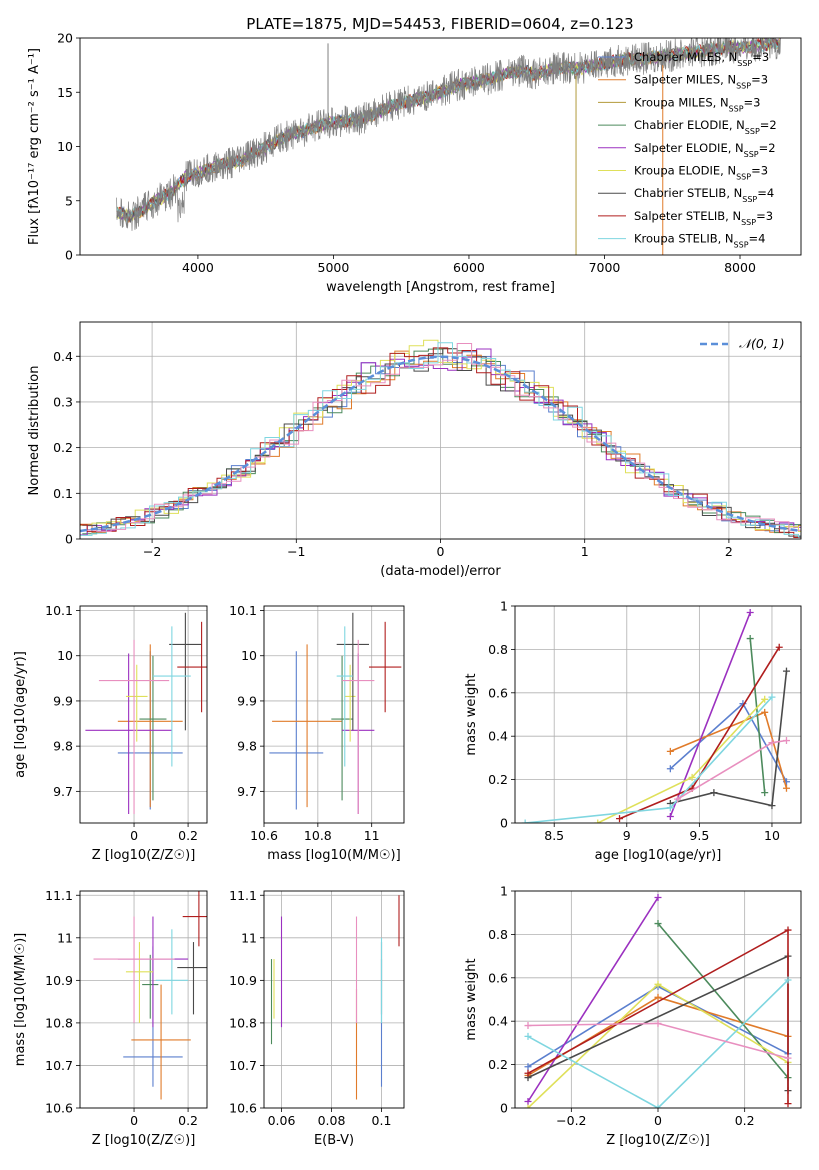 The width and height of the screenshot is (819, 1170). Describe the element at coordinates (249, 937) in the screenshot. I see `y-tick-label: 11` at that location.